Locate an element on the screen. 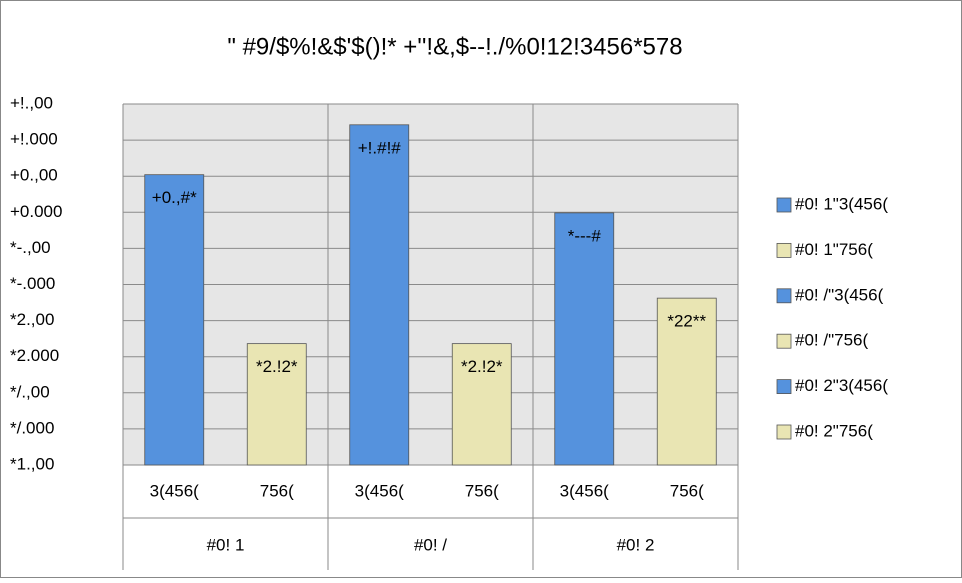 The height and width of the screenshot is (583, 962). legend-label: #0! 2"3(456( is located at coordinates (841, 385).